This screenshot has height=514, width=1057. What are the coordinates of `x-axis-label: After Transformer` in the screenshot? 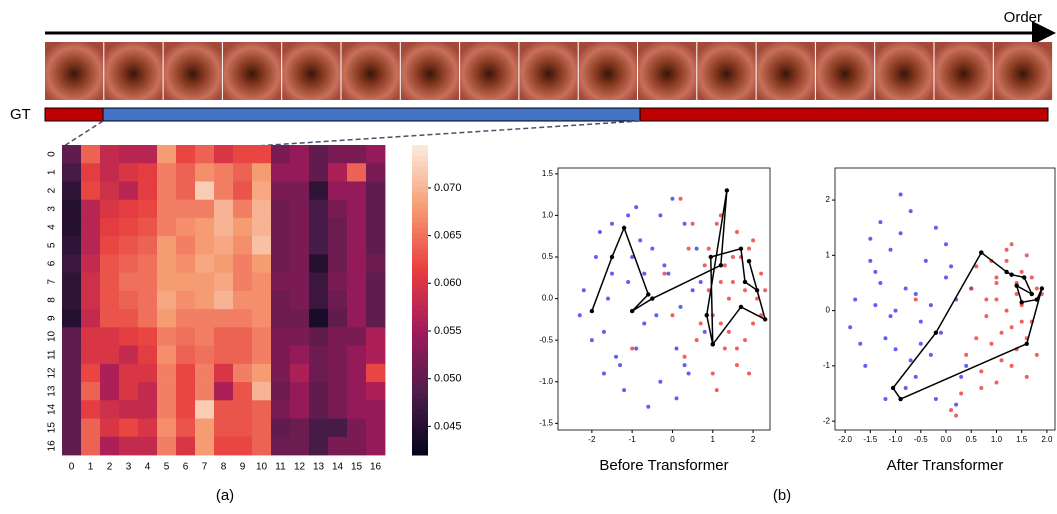 It's located at (945, 465).